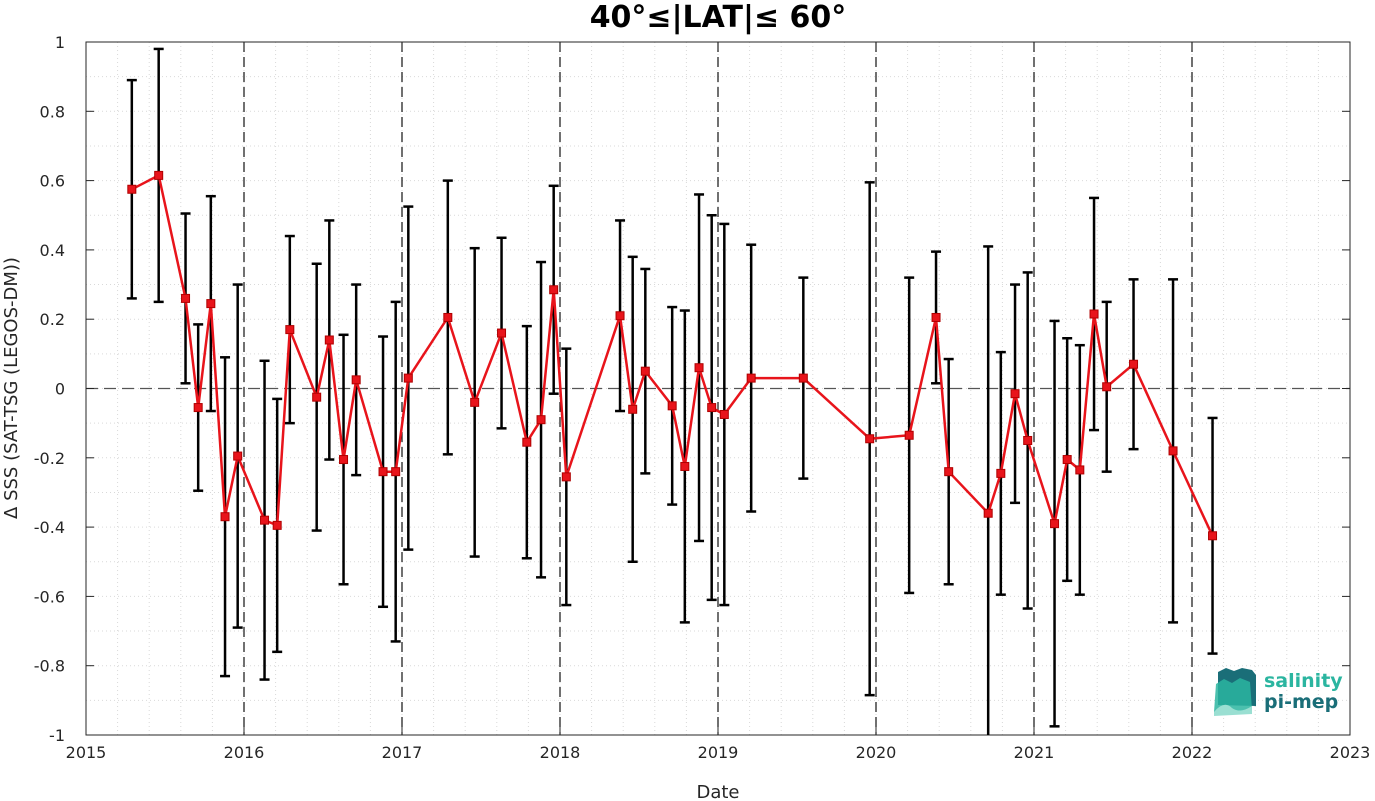 The width and height of the screenshot is (1375, 801). I want to click on x-axis-label: Date, so click(717, 791).